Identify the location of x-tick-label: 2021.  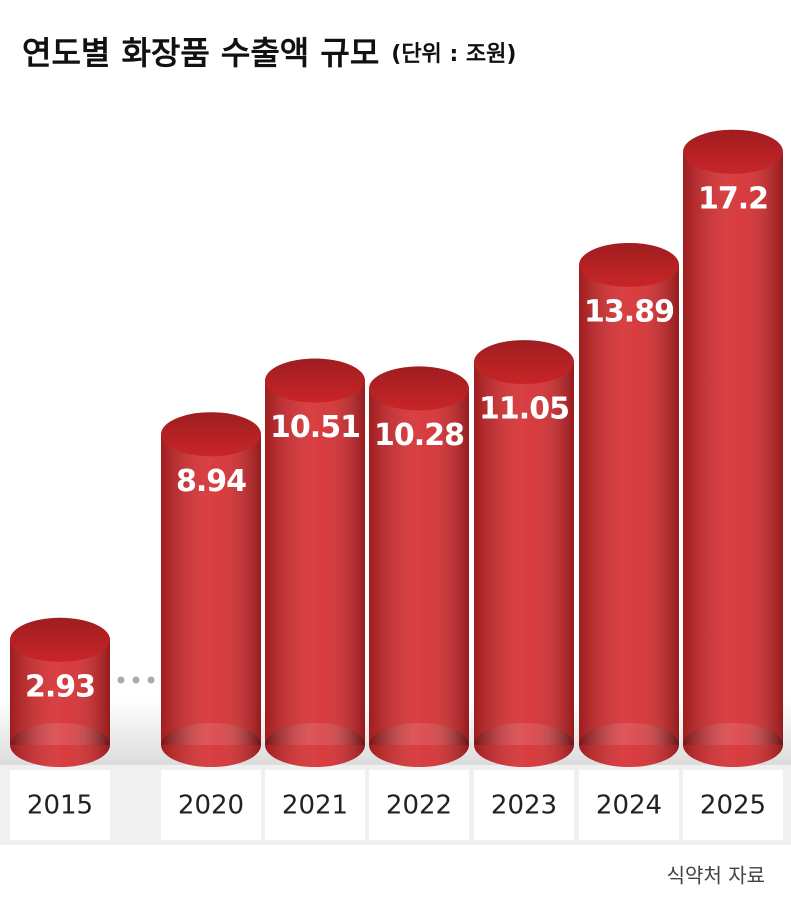
(315, 806).